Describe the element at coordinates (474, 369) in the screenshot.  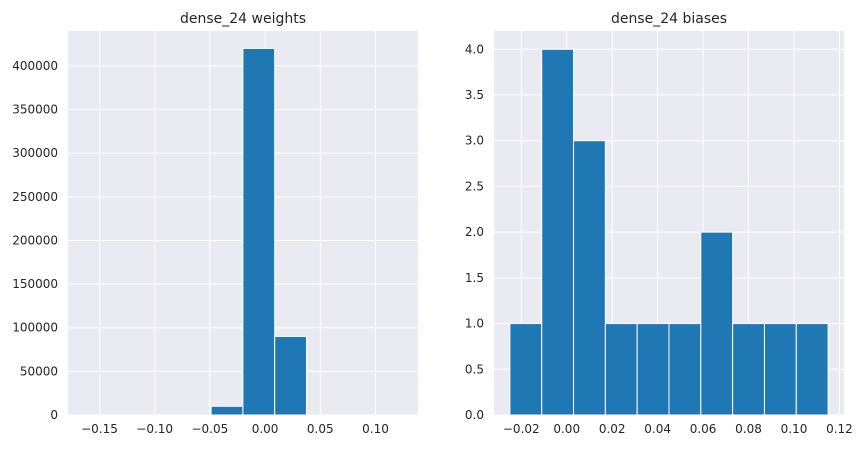
I see `y-tick-label: 0.5` at that location.